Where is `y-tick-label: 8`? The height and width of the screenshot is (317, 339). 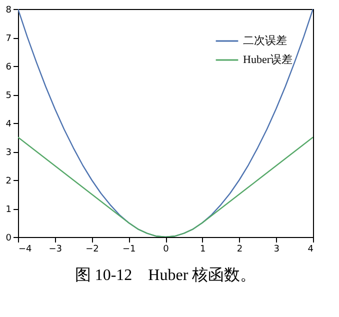
y-tick-label: 8 is located at coordinates (9, 11).